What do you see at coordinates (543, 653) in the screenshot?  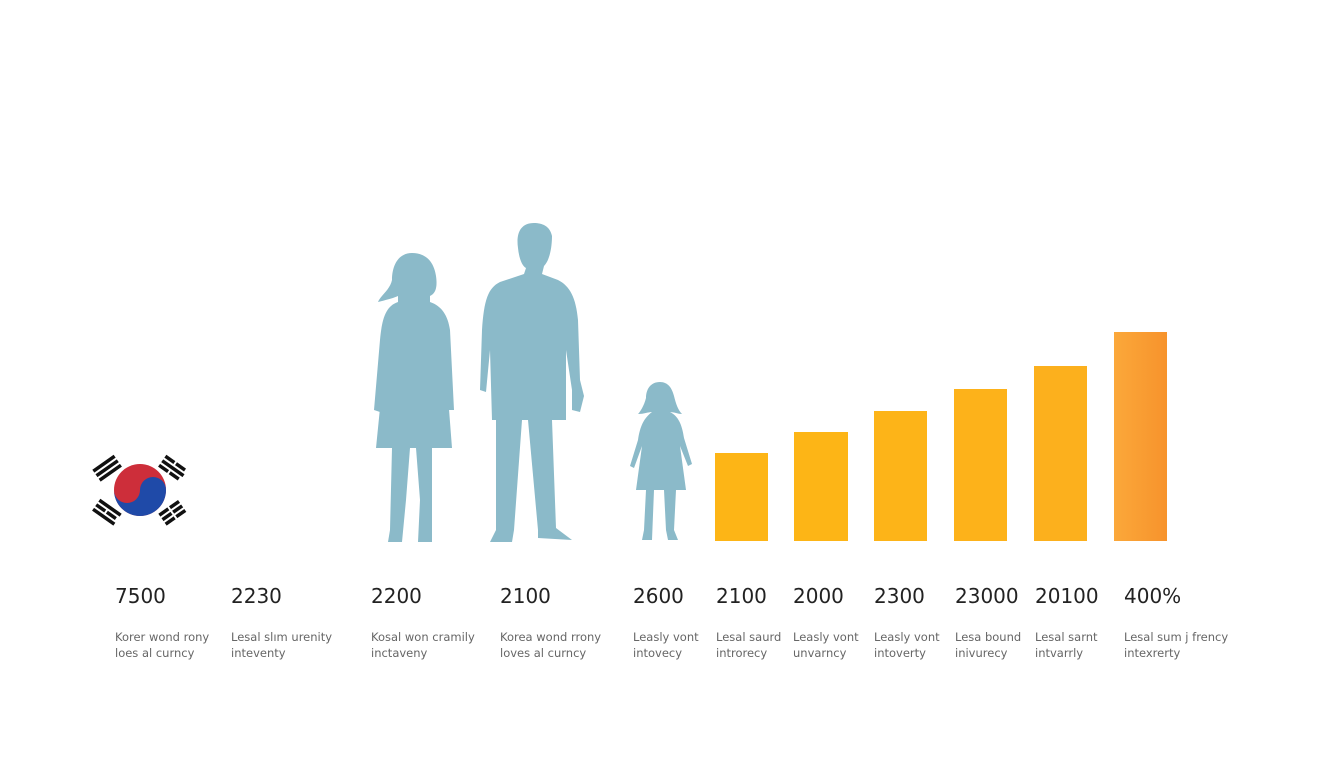 I see `caption-text: loves al curncy` at bounding box center [543, 653].